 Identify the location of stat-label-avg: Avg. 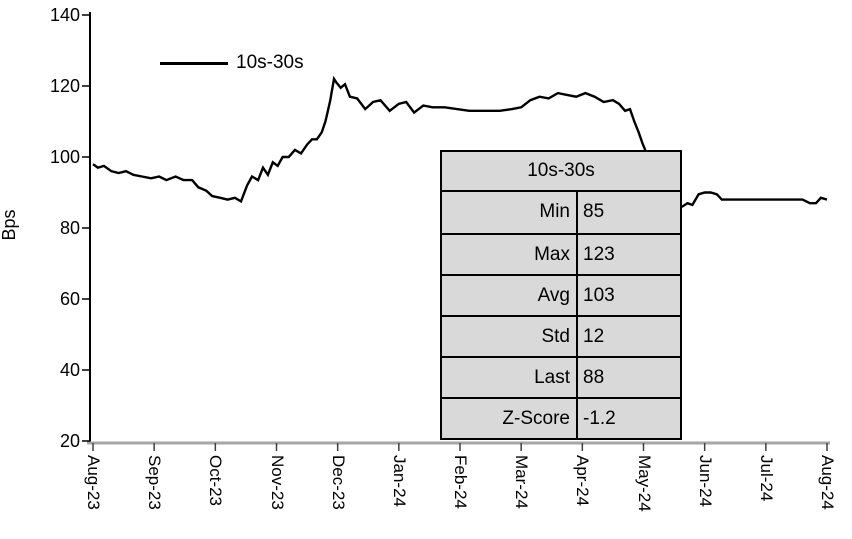
(510, 295).